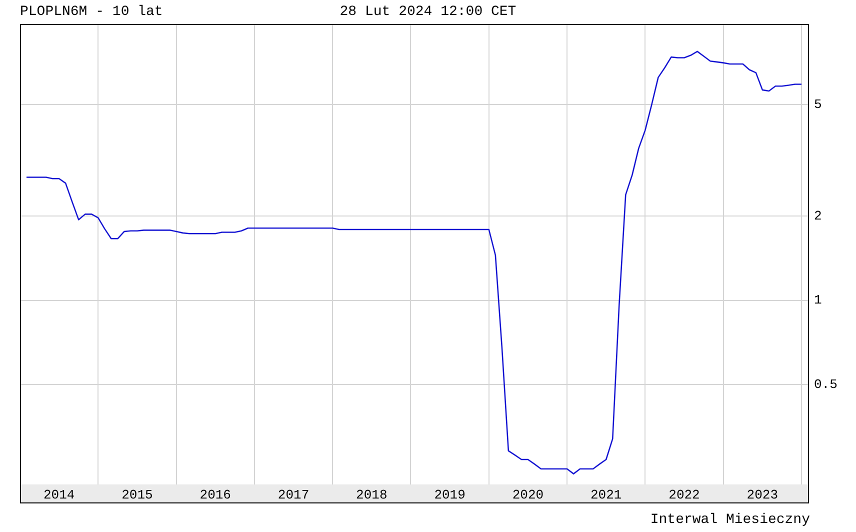 Image resolution: width=856 pixels, height=532 pixels. I want to click on chart-title: PLOPLN6M - 10 lat, so click(91, 12).